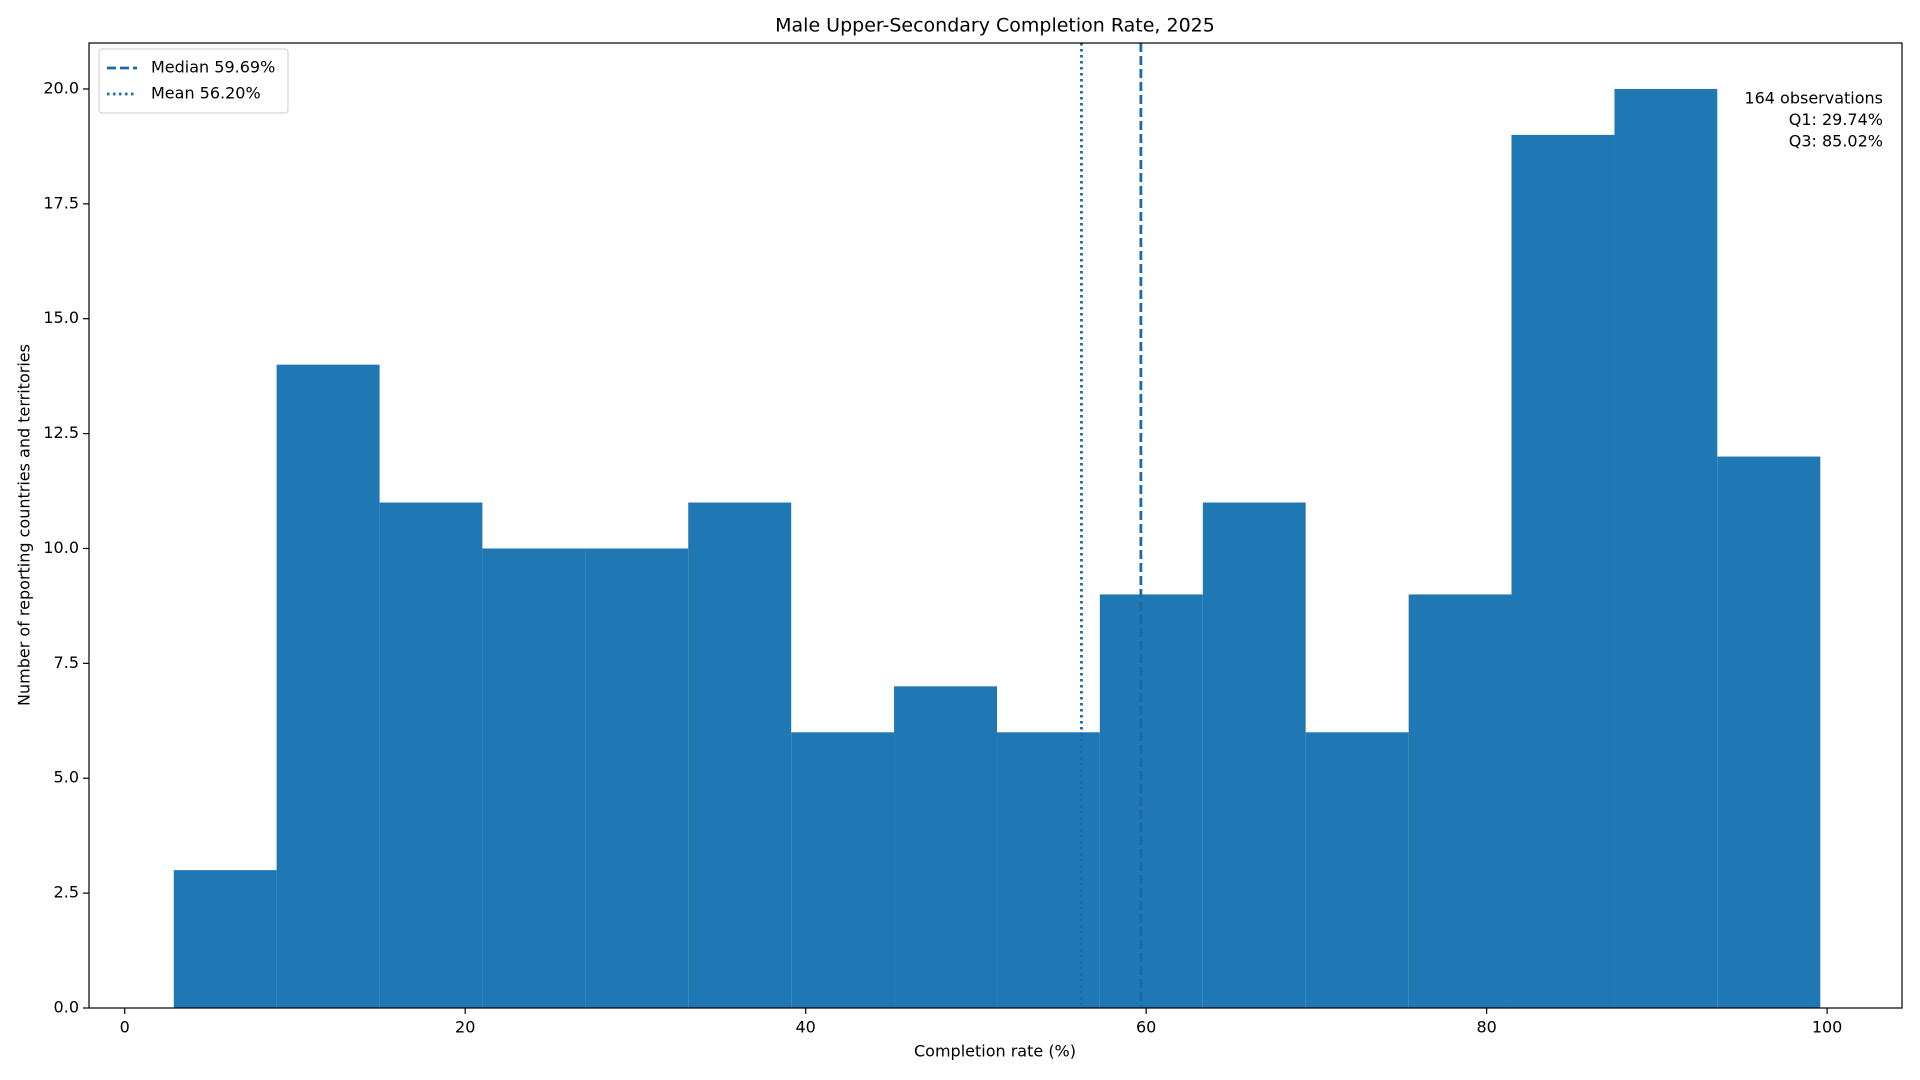  Describe the element at coordinates (61, 87) in the screenshot. I see `y-tick-label: 20.0` at that location.